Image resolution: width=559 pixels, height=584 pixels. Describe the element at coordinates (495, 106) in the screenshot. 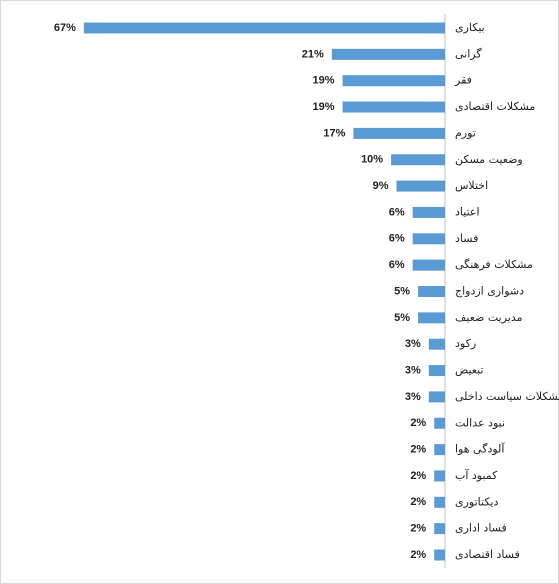

I see `category-label: مشکلات اقتصادی` at that location.